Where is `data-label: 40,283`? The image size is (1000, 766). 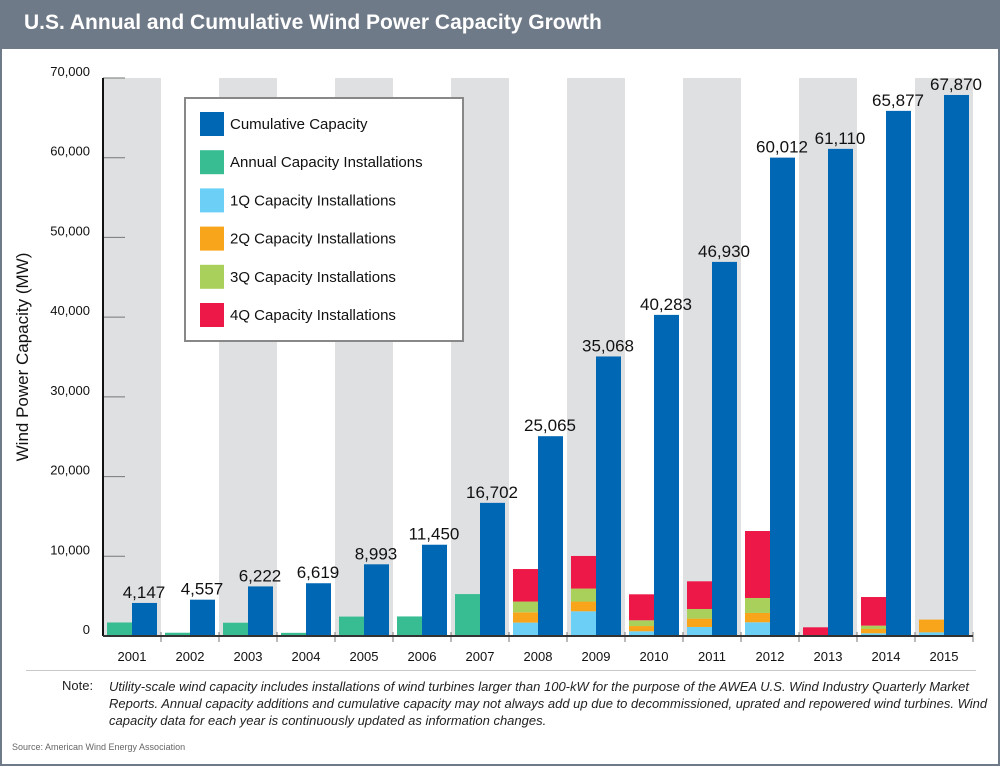
data-label: 40,283 is located at coordinates (666, 304).